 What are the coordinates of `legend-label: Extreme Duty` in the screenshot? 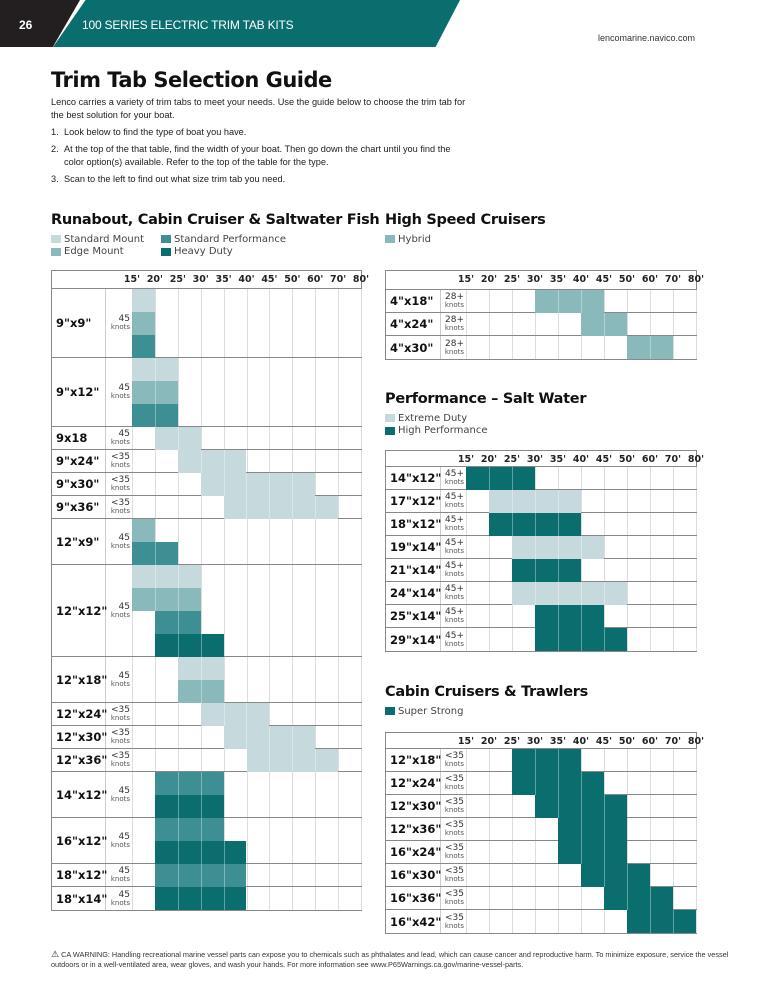 It's located at (433, 418).